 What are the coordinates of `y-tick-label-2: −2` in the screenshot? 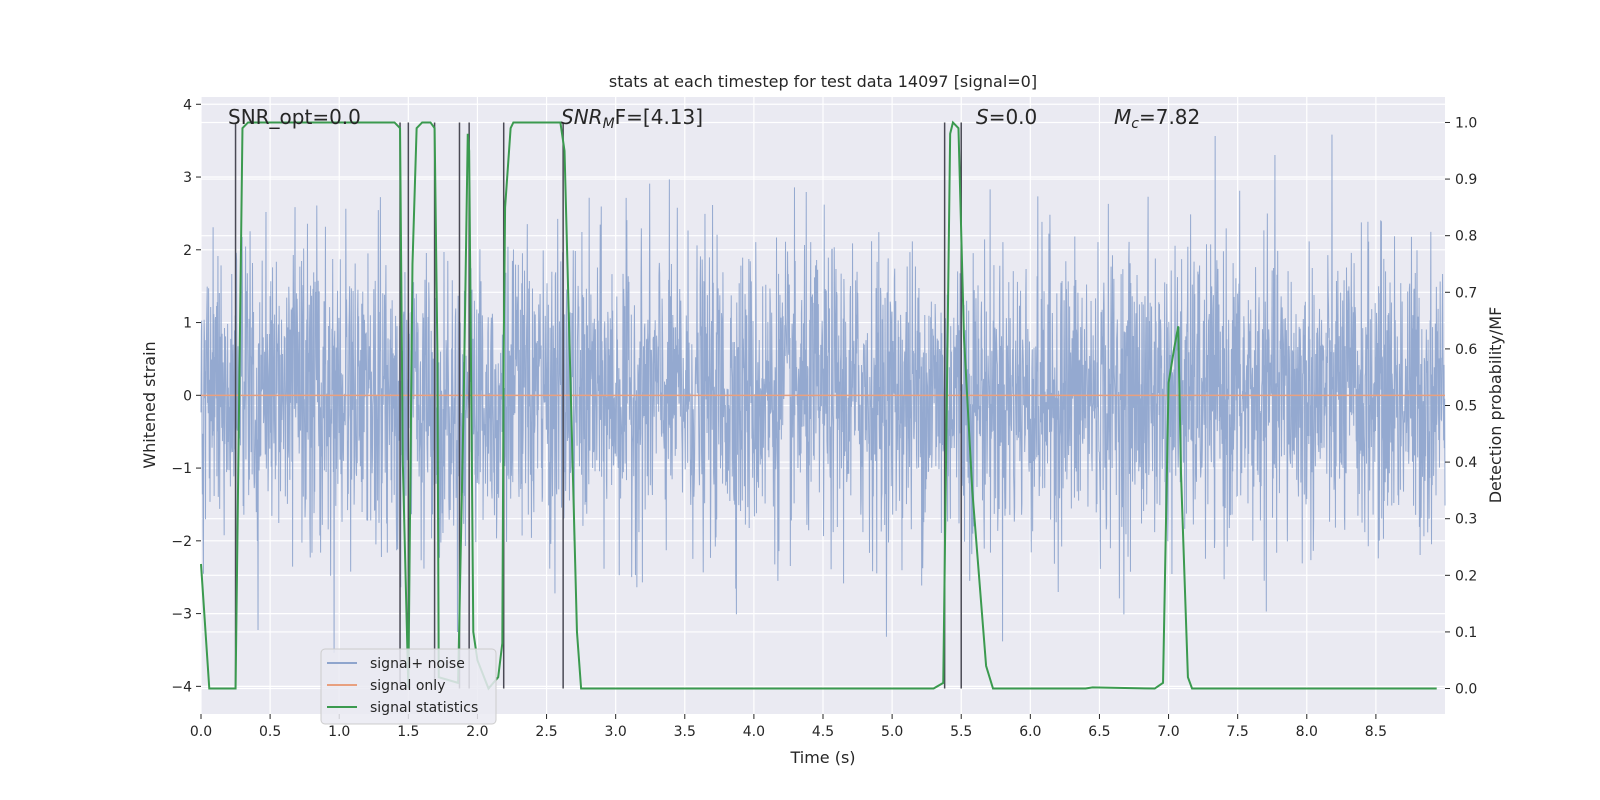 It's located at (181, 542).